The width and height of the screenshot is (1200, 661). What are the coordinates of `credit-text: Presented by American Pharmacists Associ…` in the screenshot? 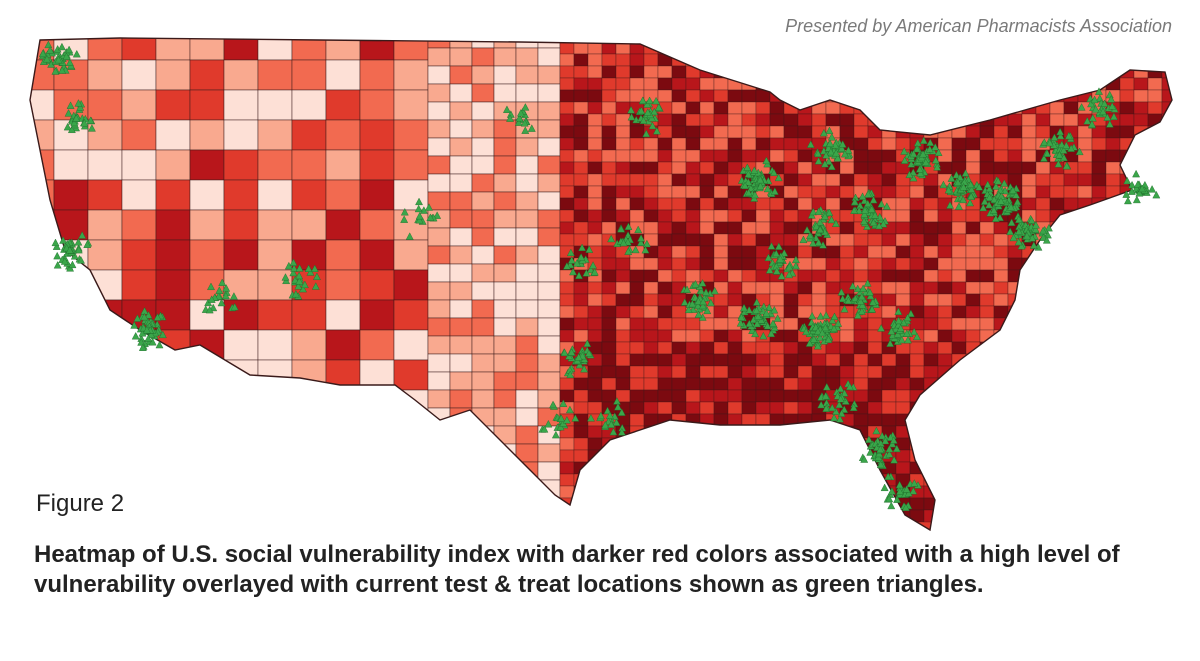 It's located at (978, 26).